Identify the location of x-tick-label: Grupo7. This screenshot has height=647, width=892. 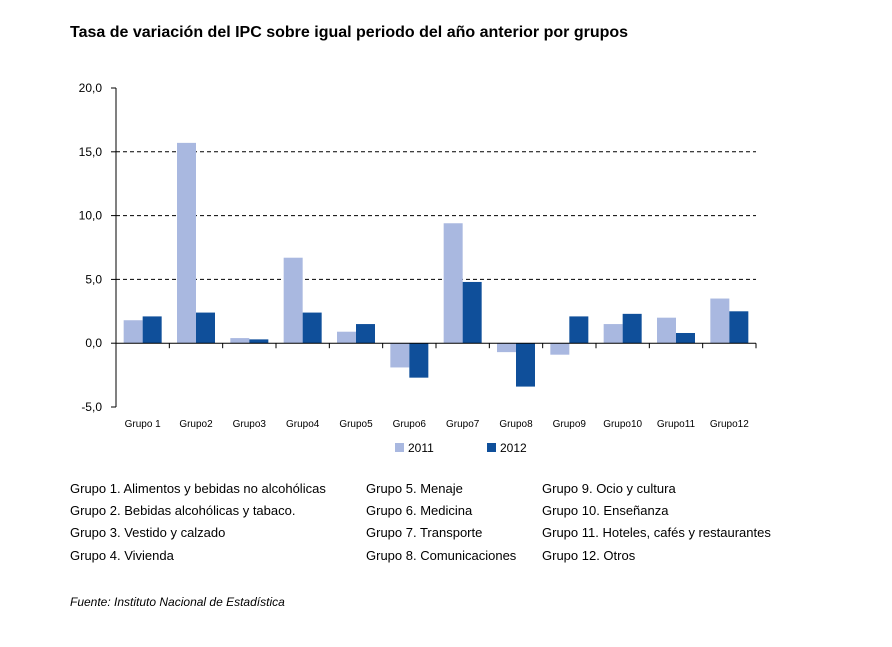
(463, 424).